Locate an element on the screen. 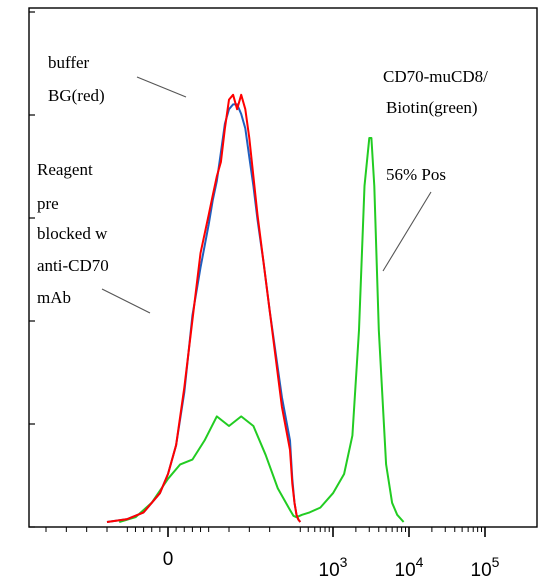  annotation-buffer-line-1: buffer is located at coordinates (69, 62).